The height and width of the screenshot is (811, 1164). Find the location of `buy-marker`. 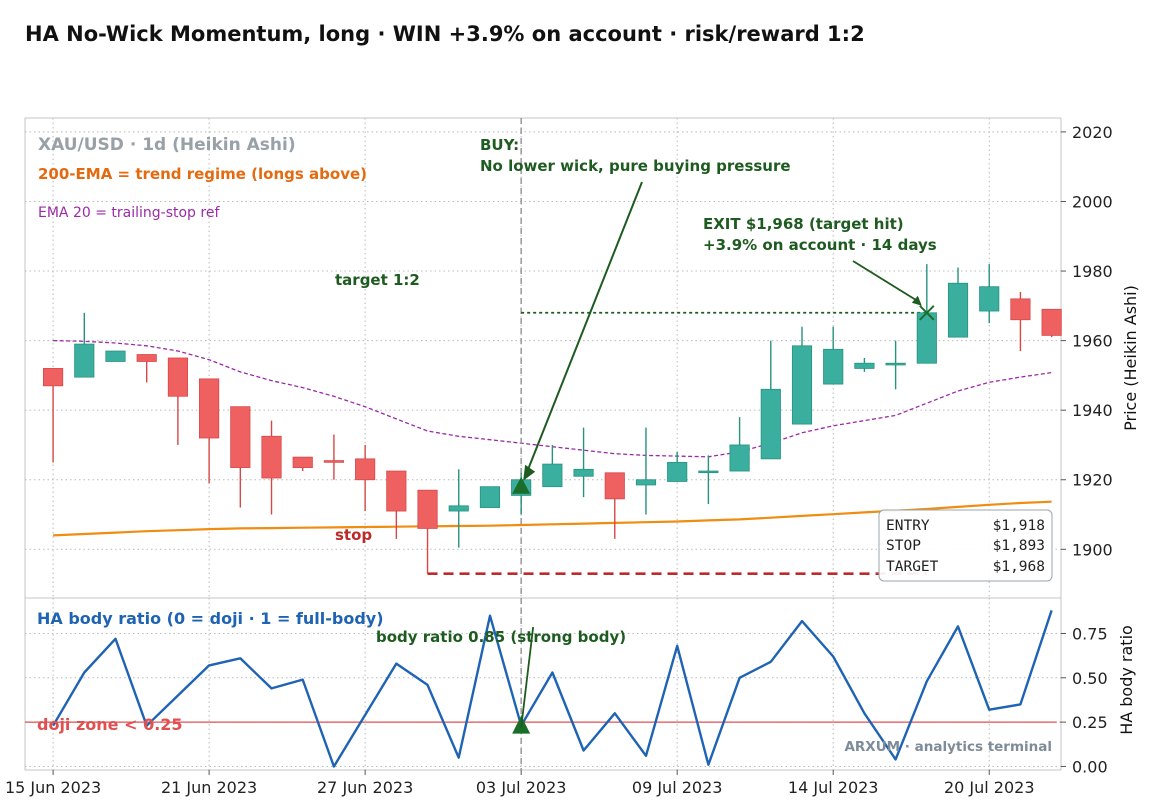

buy-marker is located at coordinates (521, 485).